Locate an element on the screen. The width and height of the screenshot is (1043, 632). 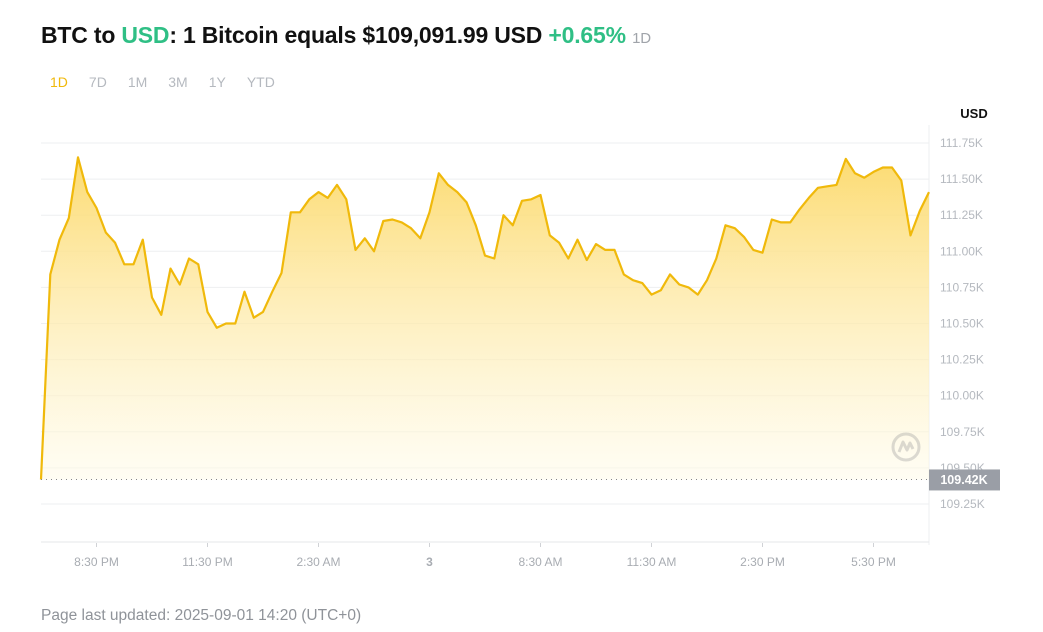
price-sentence: : 1 Bitcoin equals $109,091.99 USD is located at coordinates (359, 35).